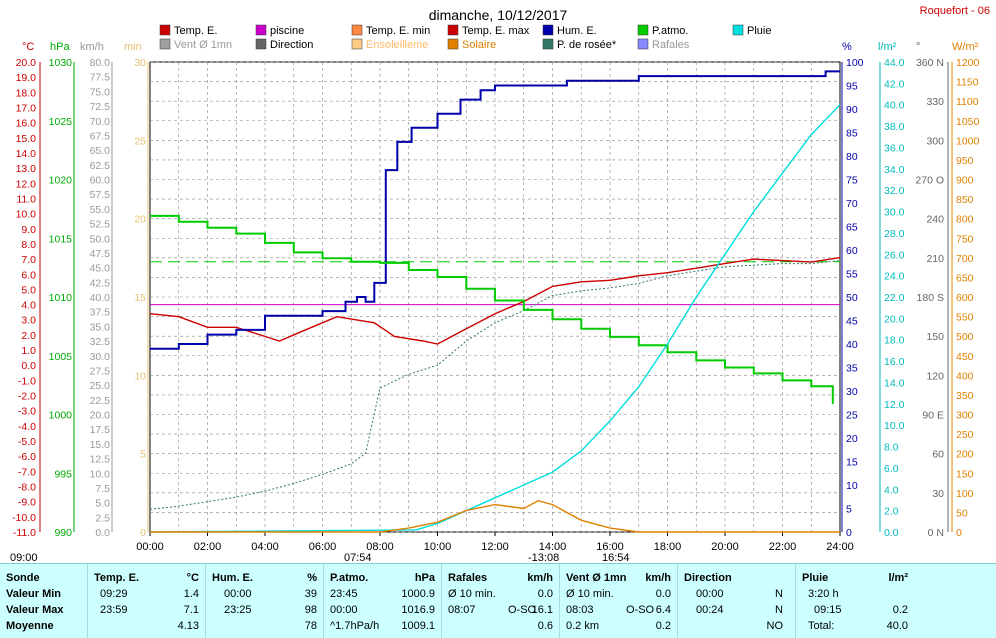 The image size is (996, 638). Describe the element at coordinates (310, 626) in the screenshot. I see `hum-avg: 78` at that location.